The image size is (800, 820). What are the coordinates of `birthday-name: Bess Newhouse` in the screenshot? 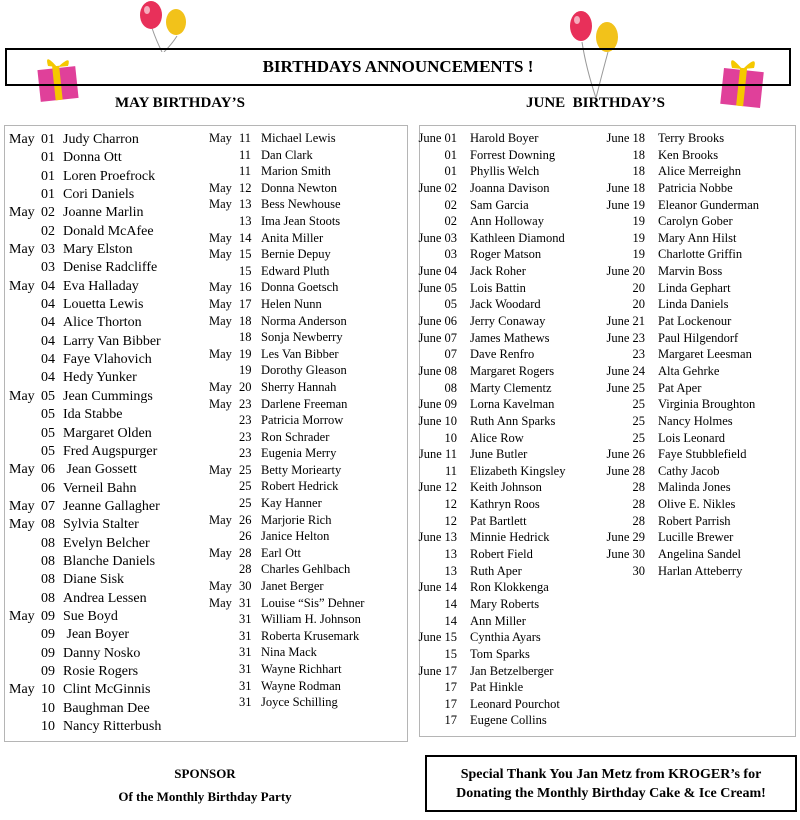 It's located at (301, 204).